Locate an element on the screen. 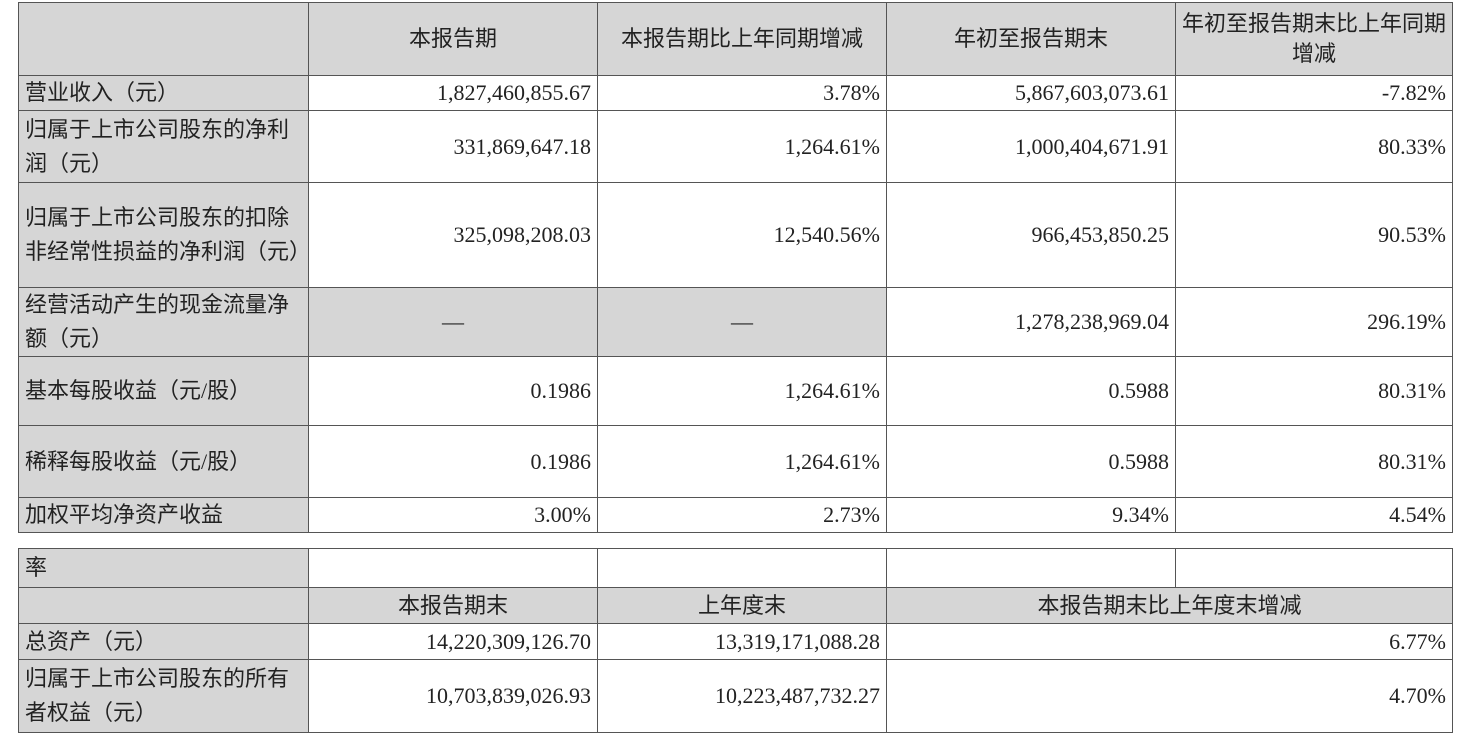  header-cell: 本报告期比上年同期增减 is located at coordinates (742, 39).